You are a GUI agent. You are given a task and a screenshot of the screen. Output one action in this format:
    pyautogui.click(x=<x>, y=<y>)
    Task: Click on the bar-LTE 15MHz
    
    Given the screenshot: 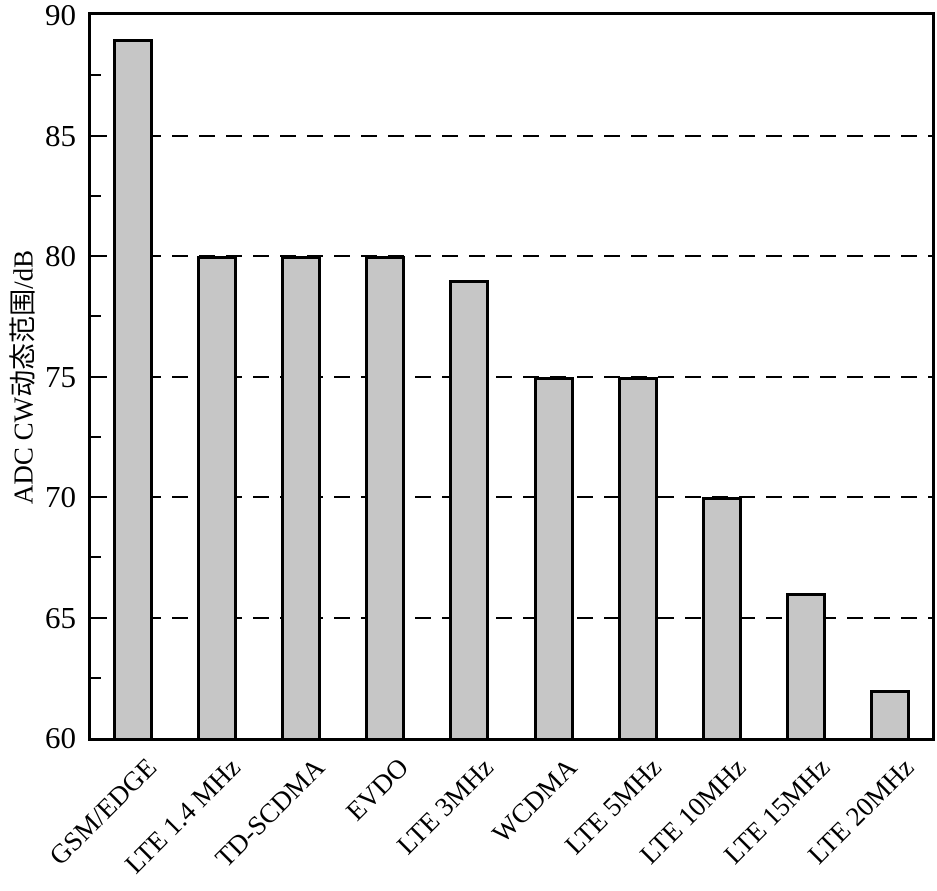 What is the action you would take?
    pyautogui.click(x=805, y=665)
    